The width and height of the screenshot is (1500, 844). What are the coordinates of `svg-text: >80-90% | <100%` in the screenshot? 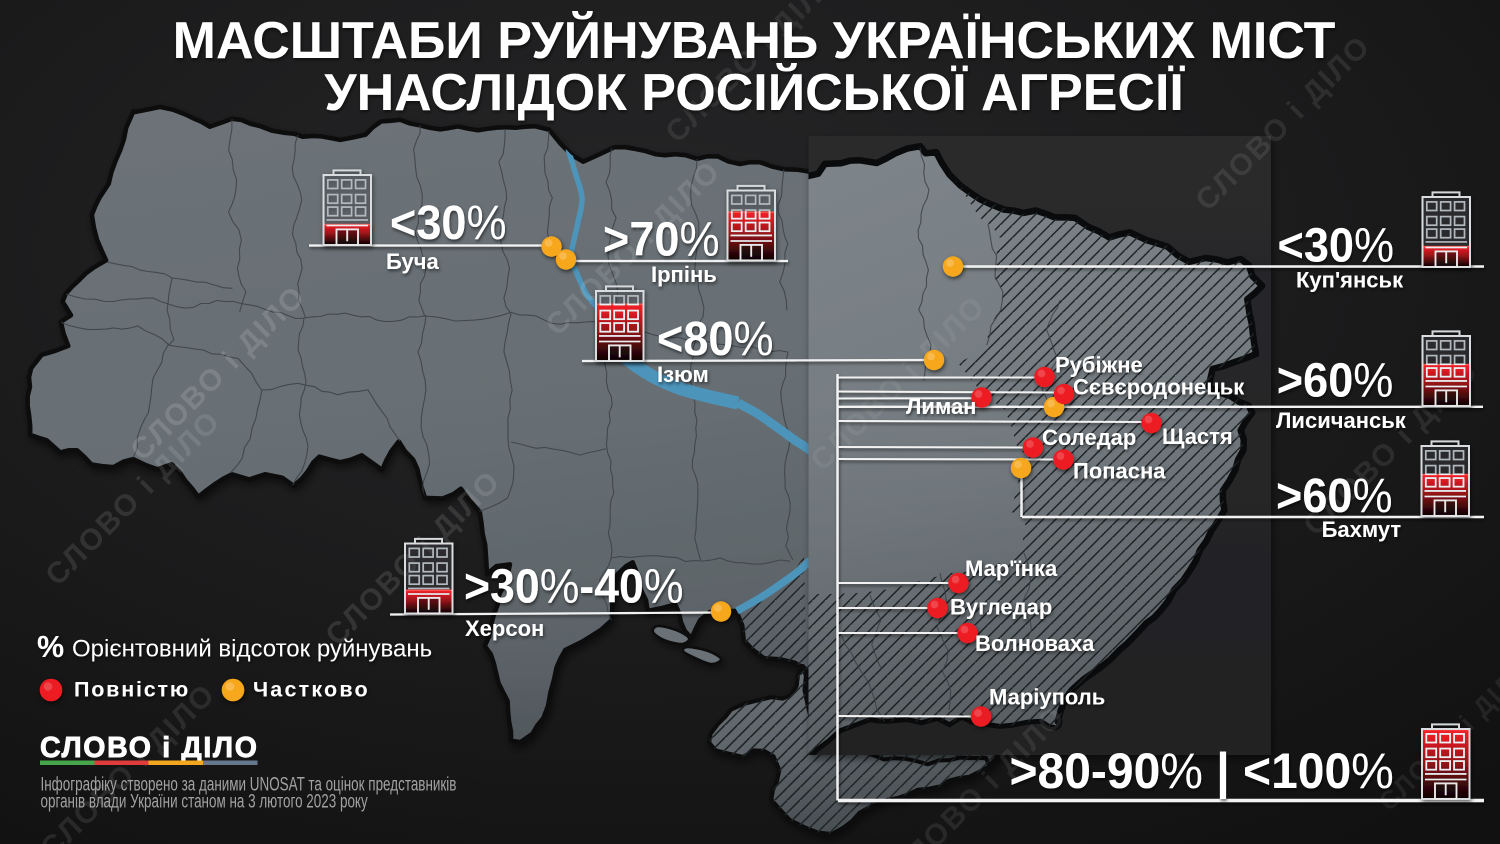 It's located at (1202, 771).